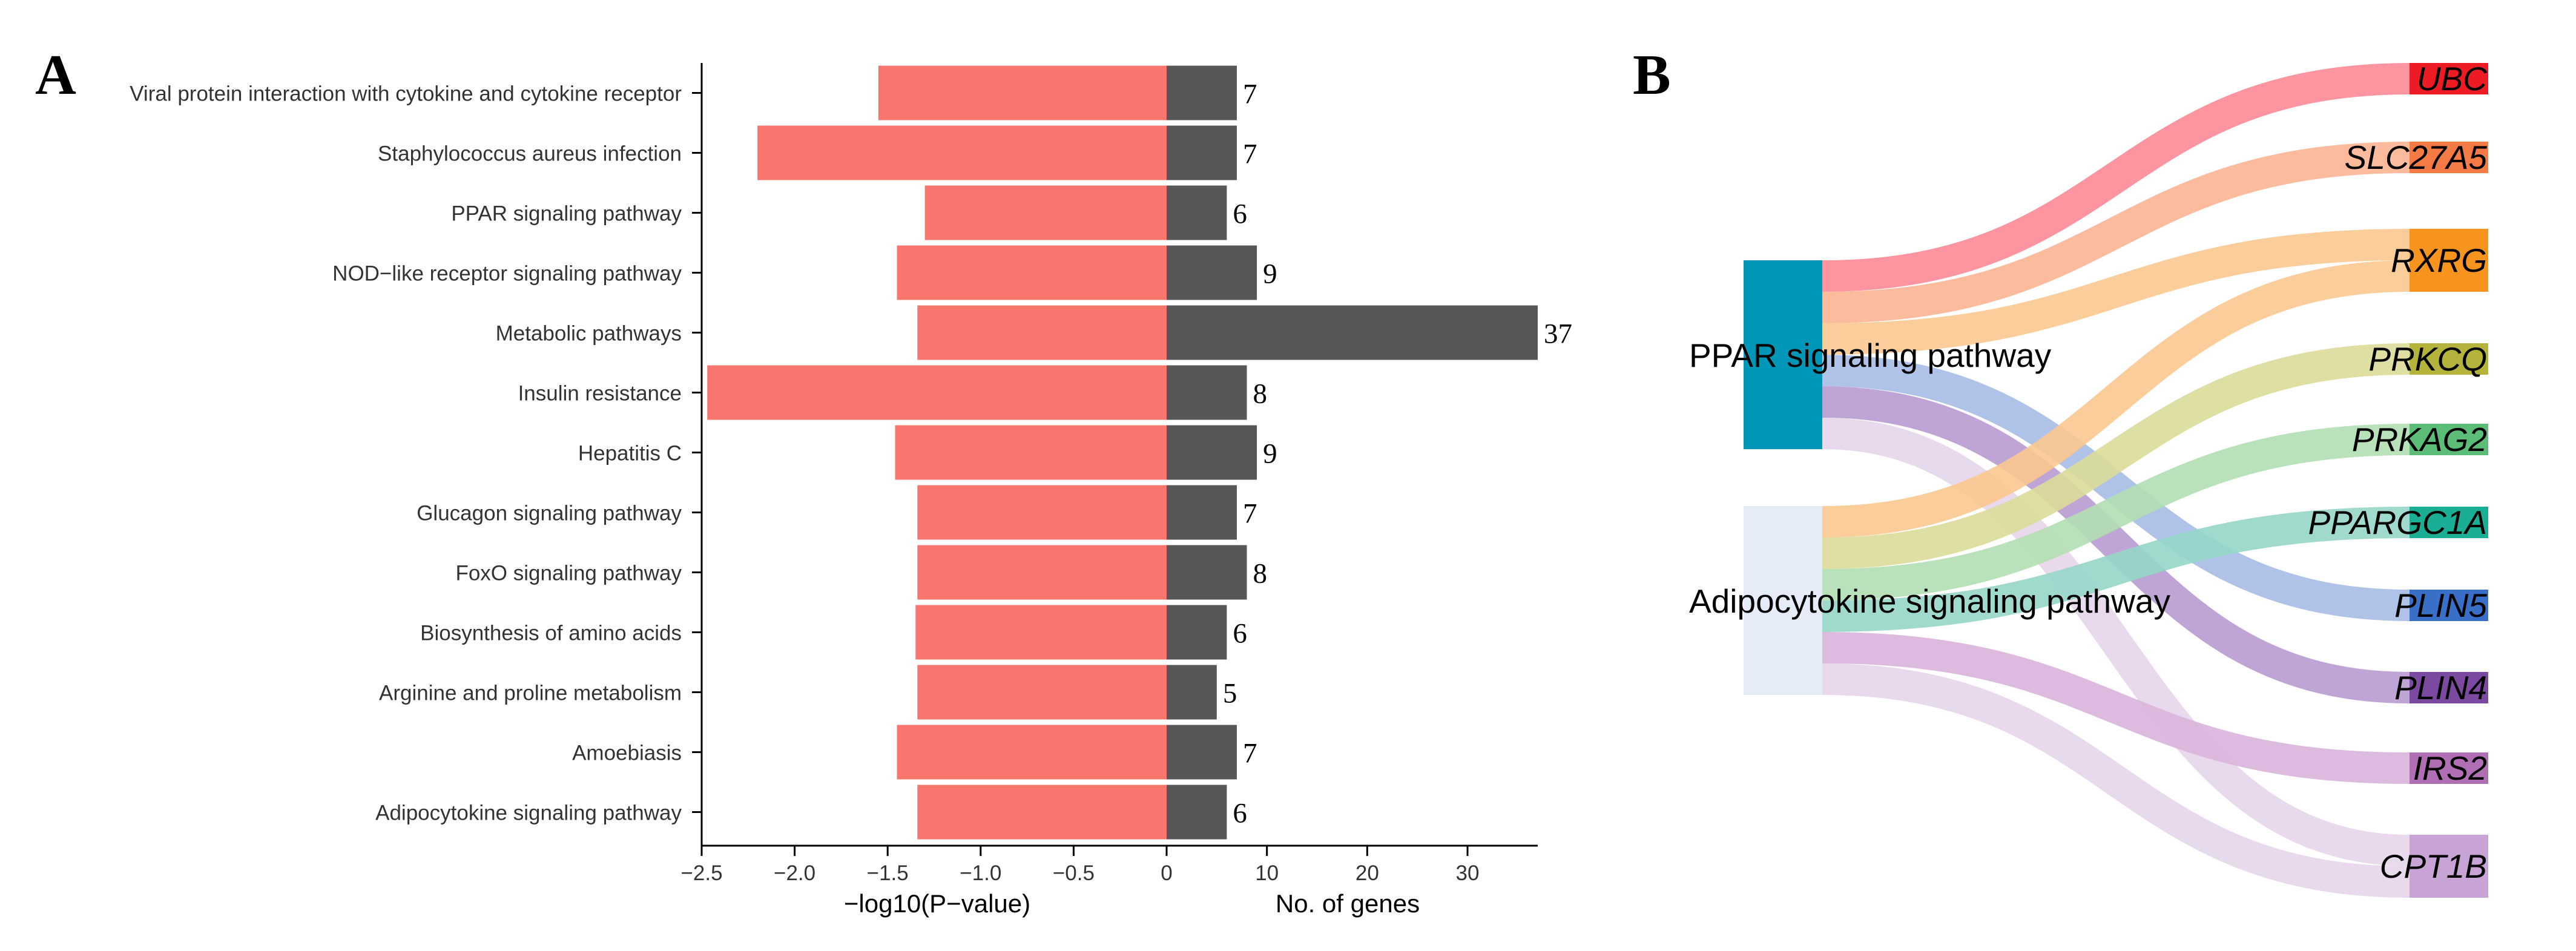 The image size is (2576, 951). Describe the element at coordinates (1074, 873) in the screenshot. I see `x-tick-label: −0.5` at that location.